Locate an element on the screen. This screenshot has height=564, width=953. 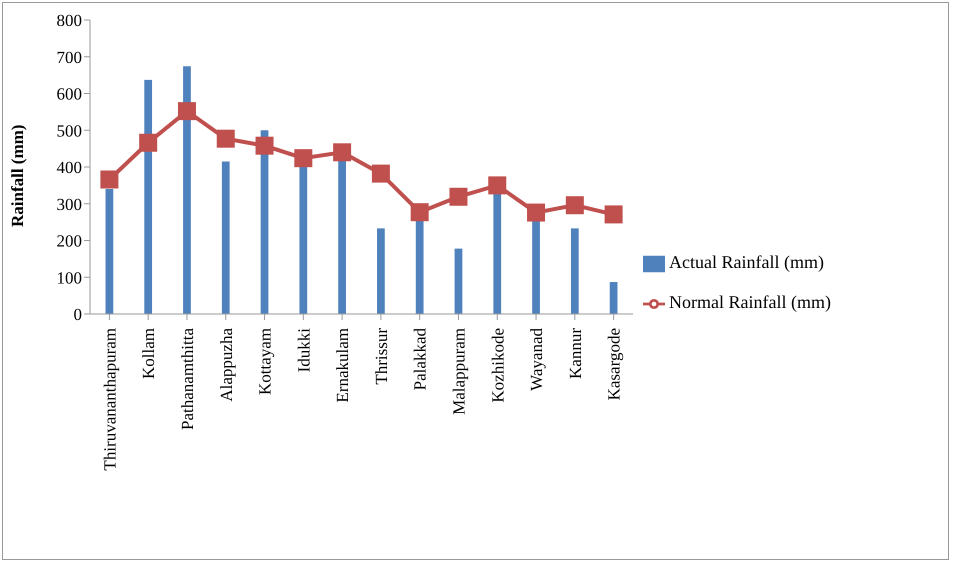
y-axis-title: Rainfall (mm) is located at coordinates (18, 175).